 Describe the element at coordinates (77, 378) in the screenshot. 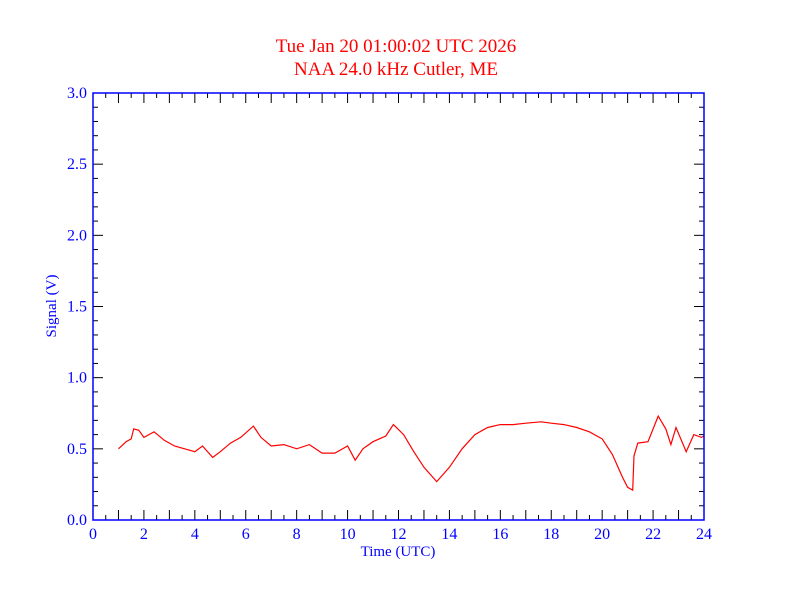

I see `y-tick-label: 1.0` at that location.